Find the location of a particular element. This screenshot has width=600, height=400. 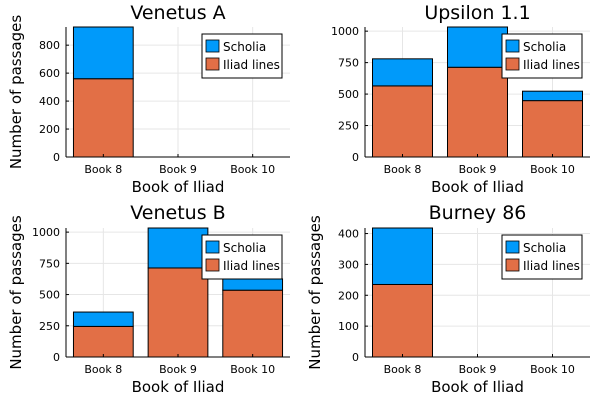

y-tick-label: 600 is located at coordinates (49, 73).